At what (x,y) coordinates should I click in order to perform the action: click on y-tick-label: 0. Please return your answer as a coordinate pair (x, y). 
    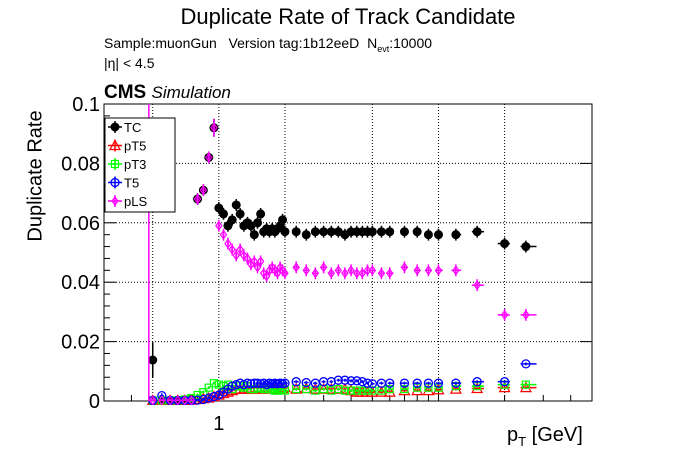
    Looking at the image, I should click on (94, 402).